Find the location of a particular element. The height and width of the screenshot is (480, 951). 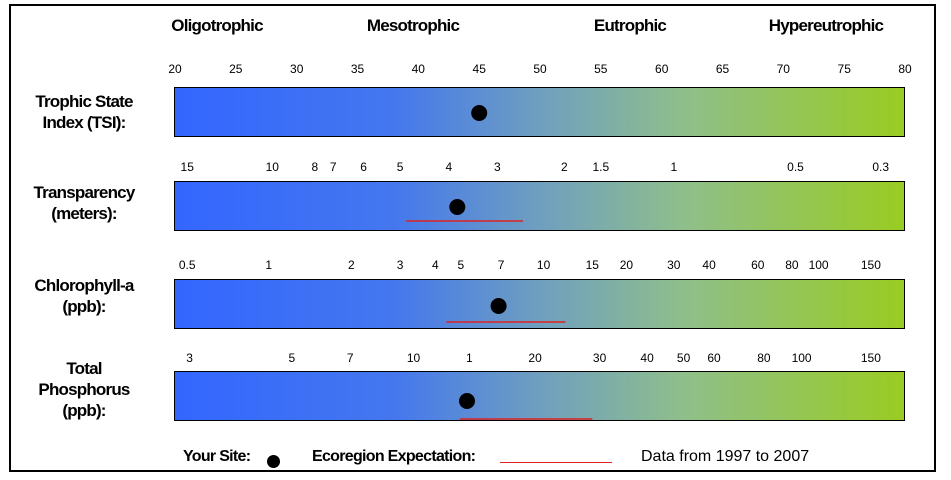

scale-bar-phosphorus is located at coordinates (539, 396).